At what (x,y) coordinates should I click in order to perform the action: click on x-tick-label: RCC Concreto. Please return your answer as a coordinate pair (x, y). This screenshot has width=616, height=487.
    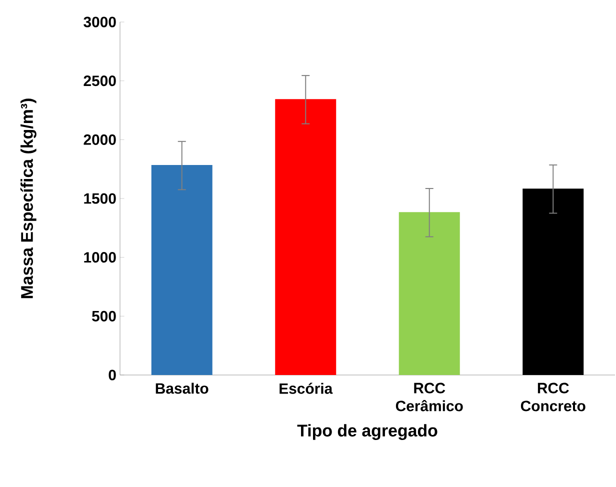
    Looking at the image, I should click on (553, 397).